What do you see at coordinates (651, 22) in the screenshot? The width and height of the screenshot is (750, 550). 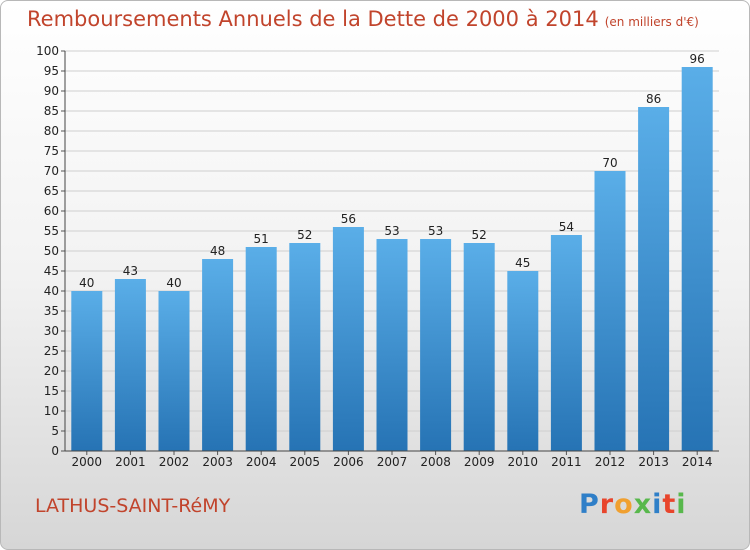 I see `chart-unit: (en milliers d'€)` at bounding box center [651, 22].